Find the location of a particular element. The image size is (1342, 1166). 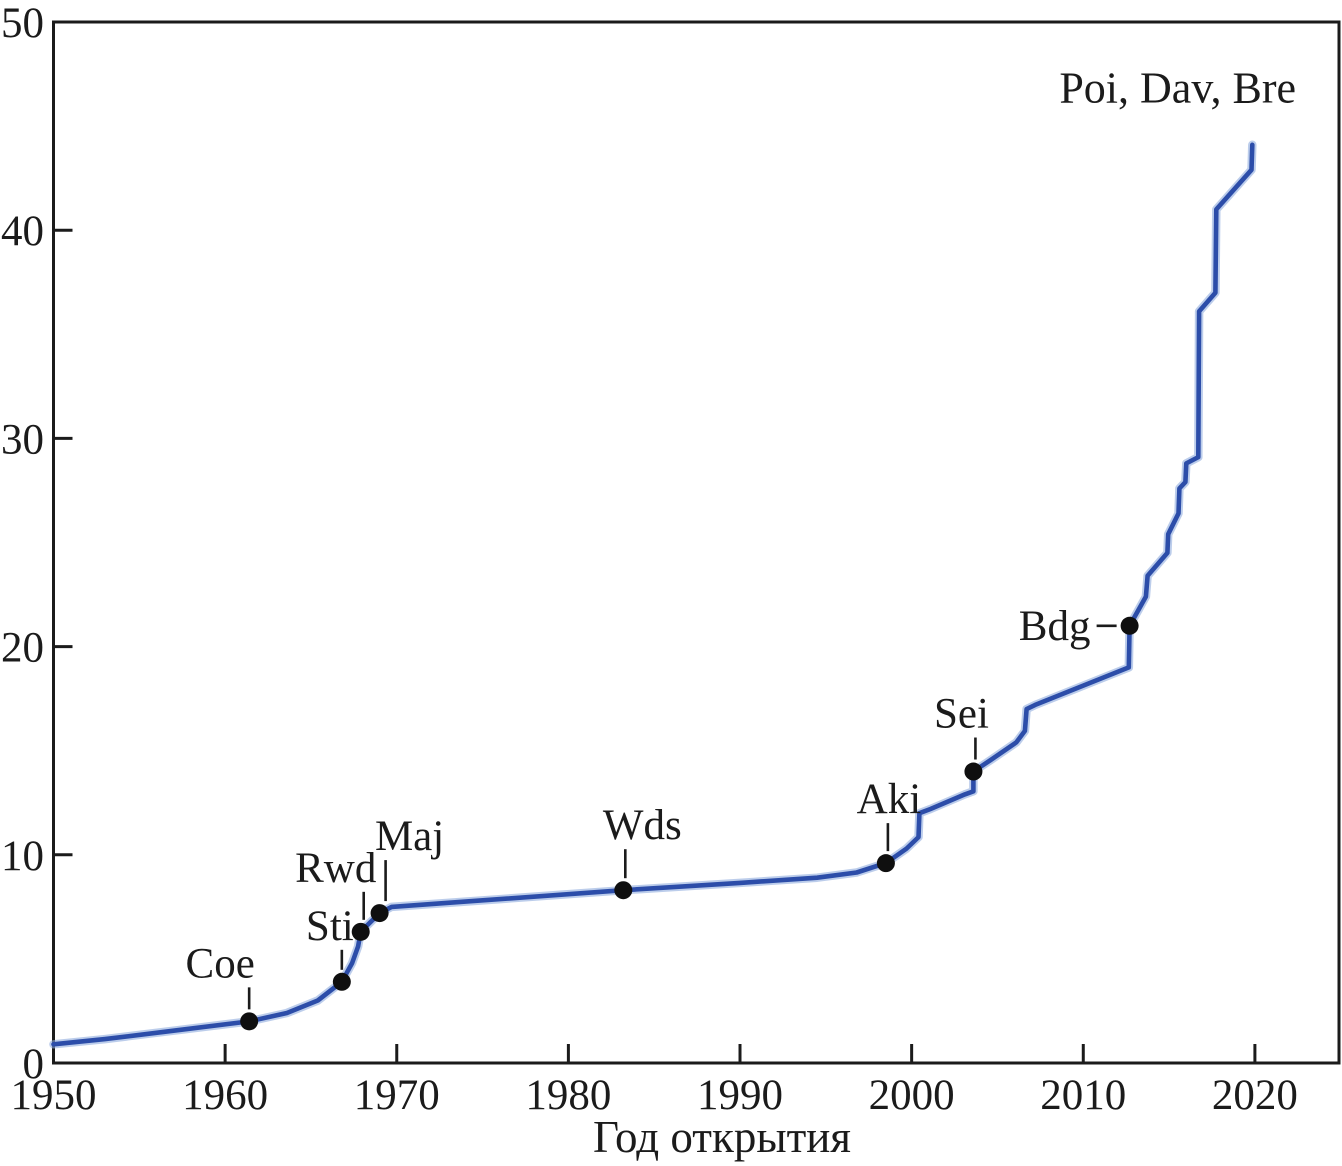

point-label-coe: Coe is located at coordinates (220, 963).